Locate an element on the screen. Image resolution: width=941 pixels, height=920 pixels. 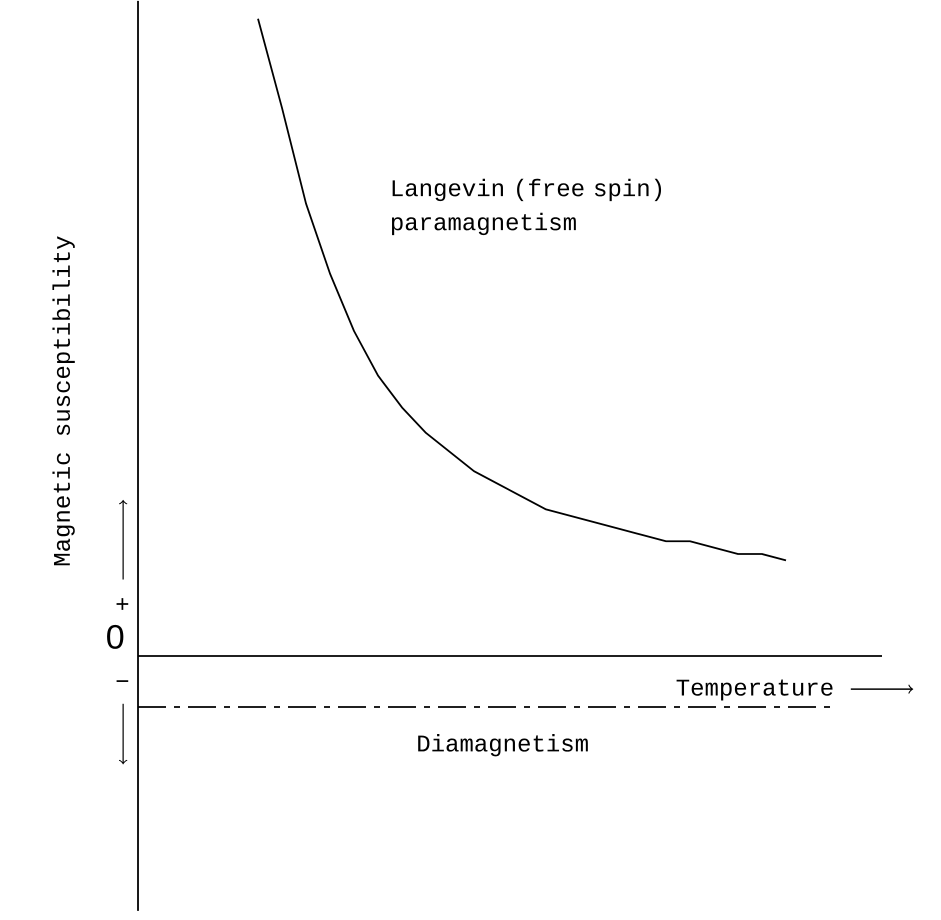
y-axis-title: Magnetic susceptibility is located at coordinates (63, 400).